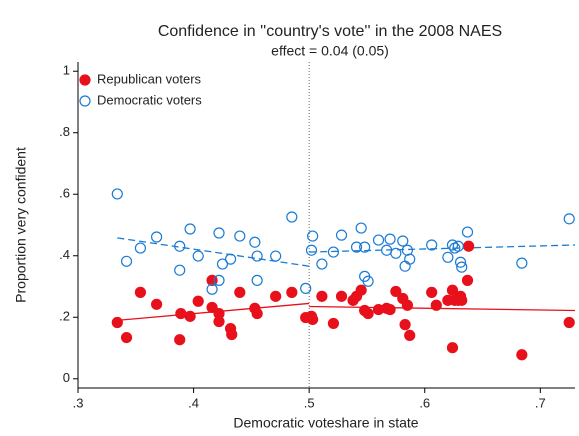 This screenshot has width=579, height=436. I want to click on y-tick-label: 1, so click(66, 70).